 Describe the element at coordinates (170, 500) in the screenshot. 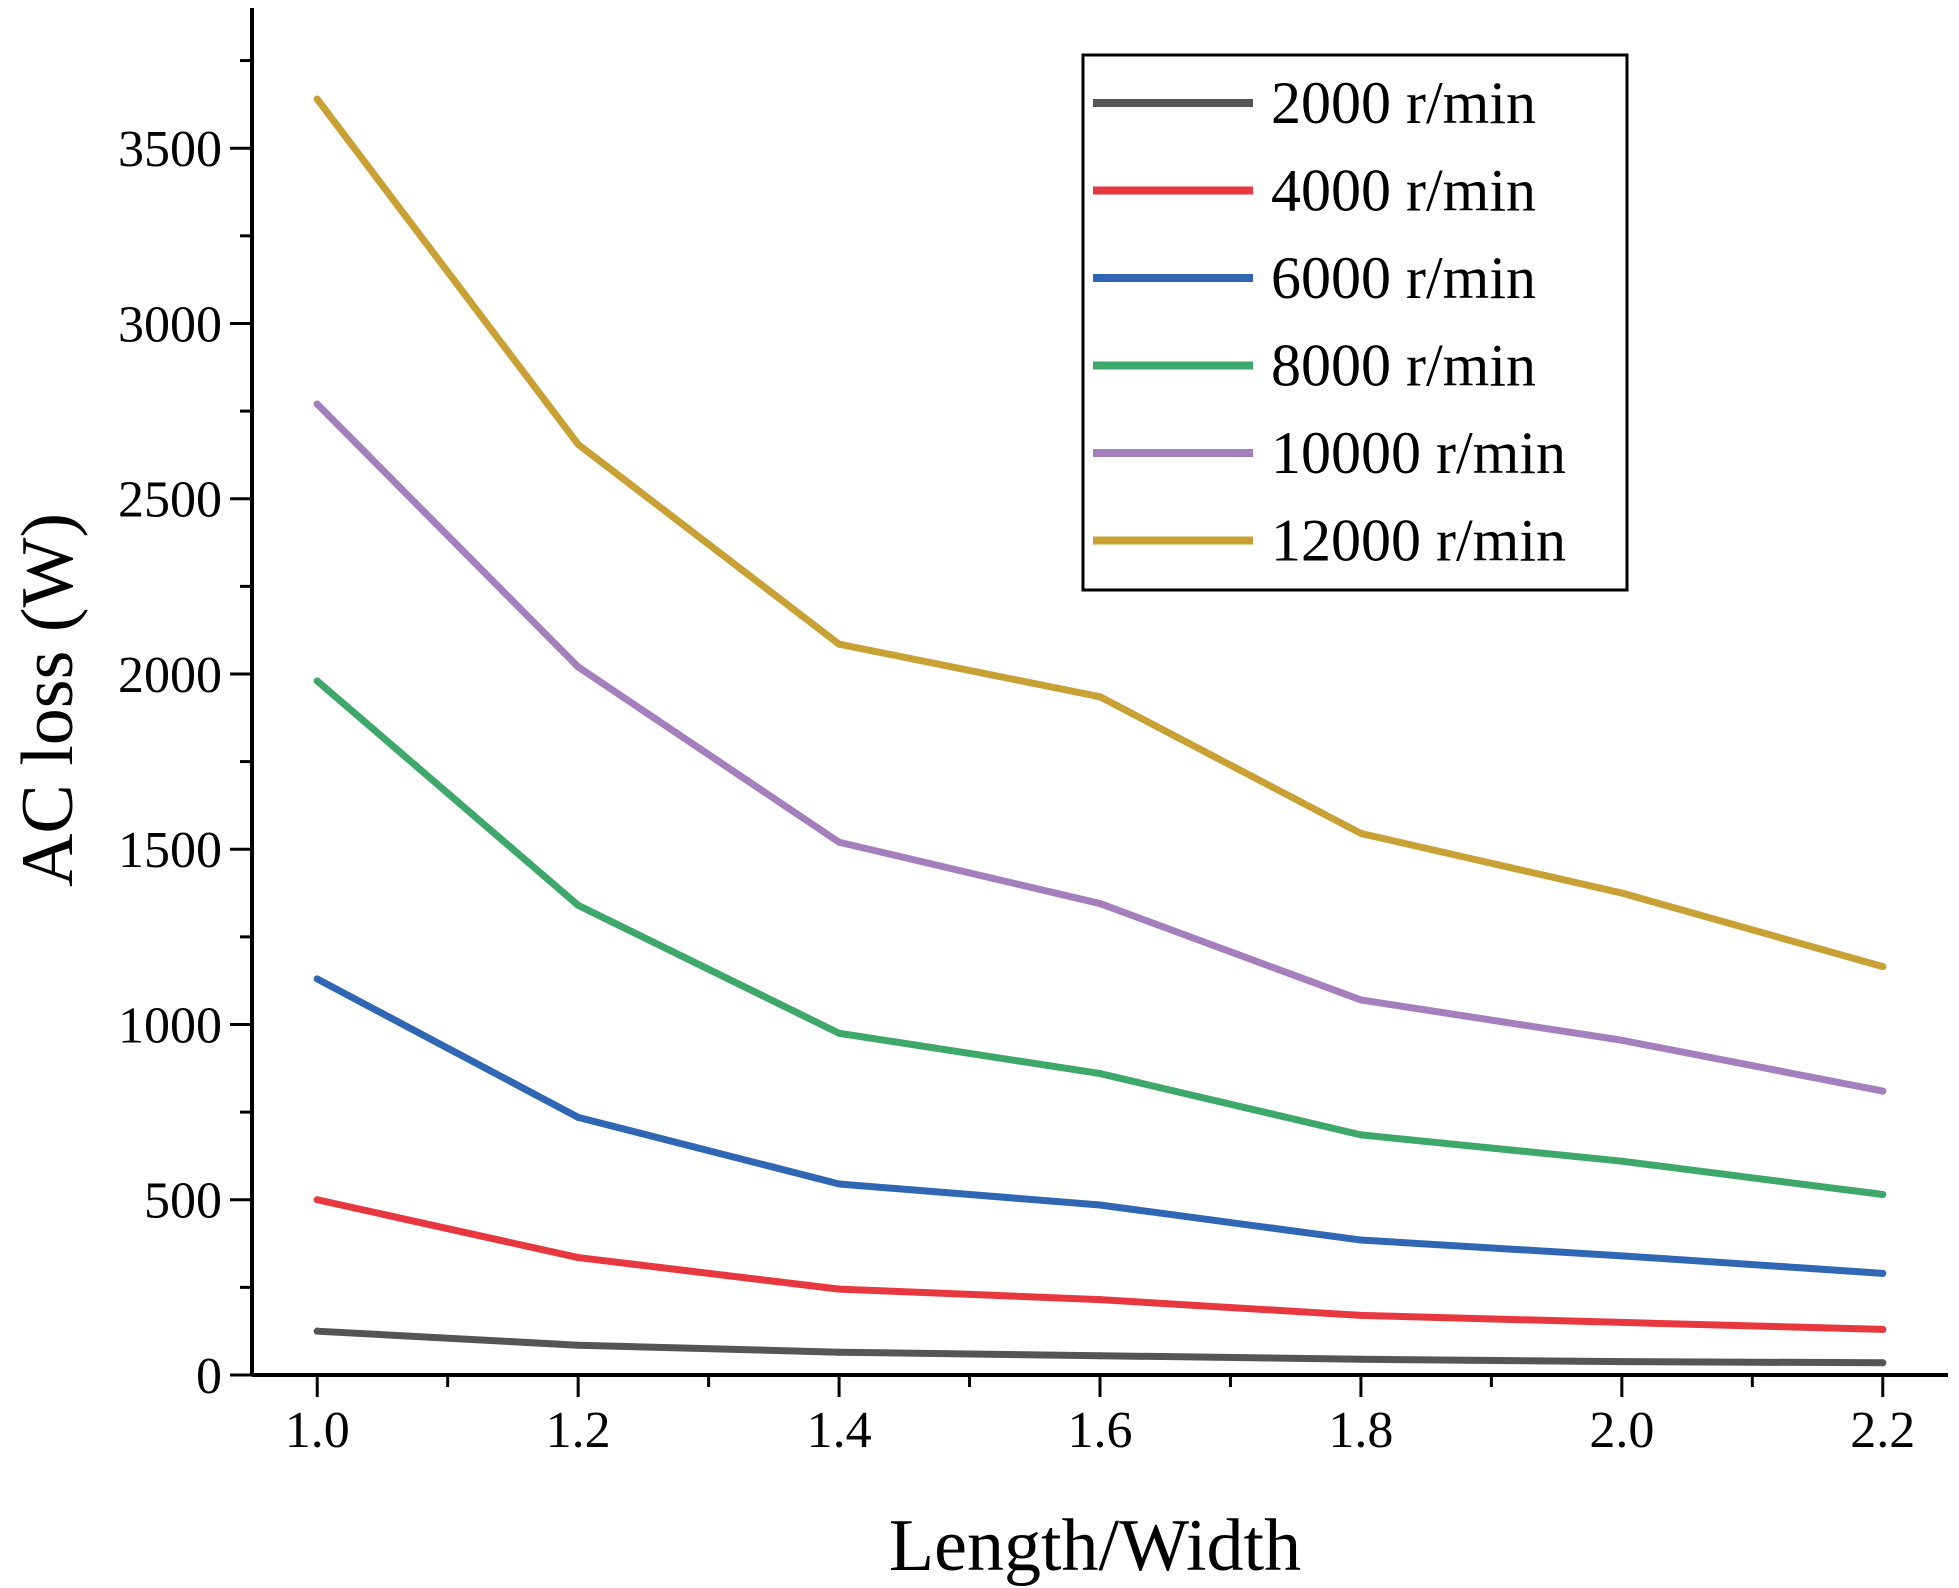

I see `y-tick-label: 2500` at that location.